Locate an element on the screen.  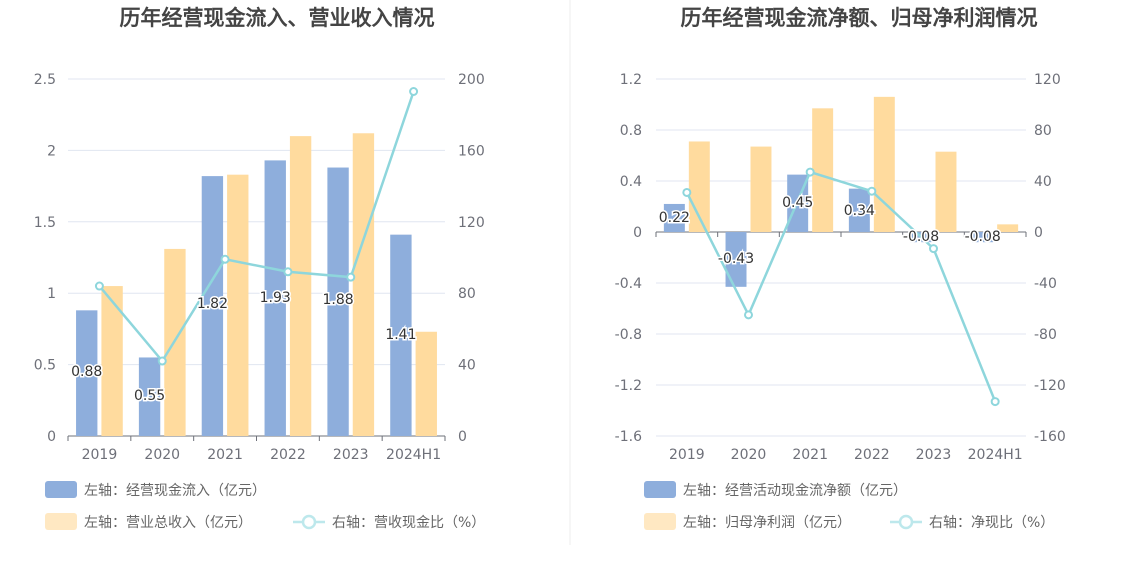
right-axis-tick-label: 160 is located at coordinates (471, 151).